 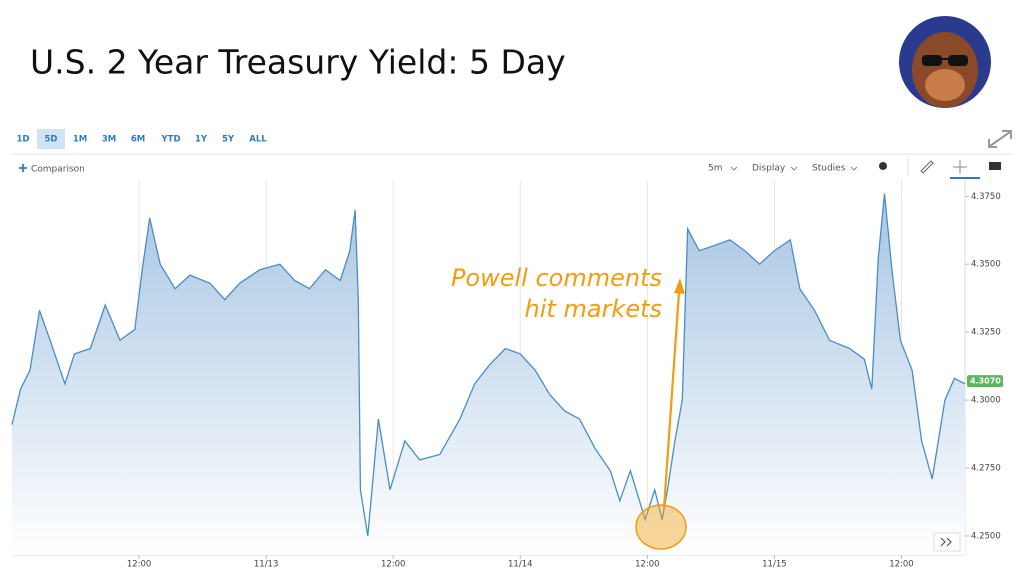 What do you see at coordinates (228, 140) in the screenshot?
I see `range-tab: 5Y` at bounding box center [228, 140].